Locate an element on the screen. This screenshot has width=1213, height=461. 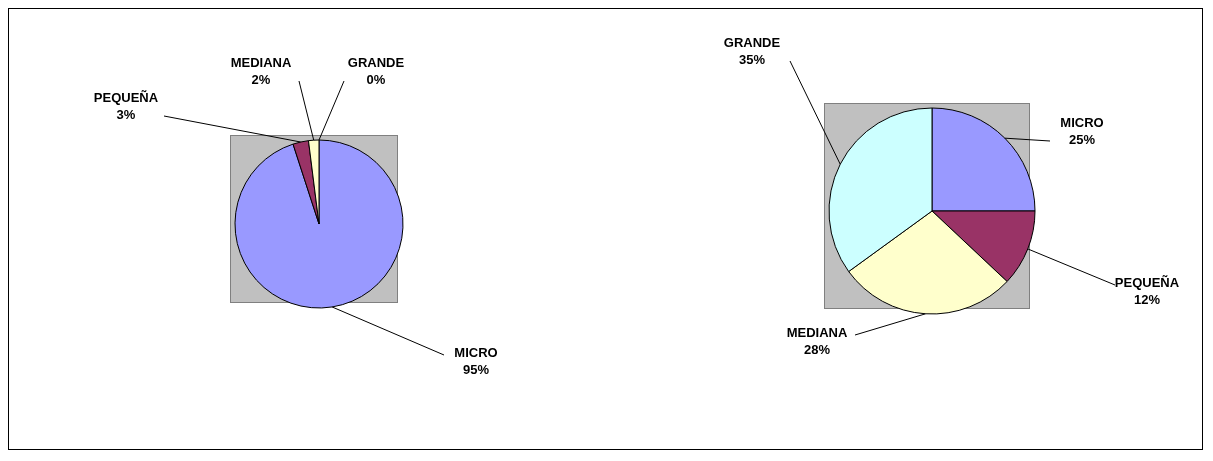
data-label: 3% is located at coordinates (126, 114).